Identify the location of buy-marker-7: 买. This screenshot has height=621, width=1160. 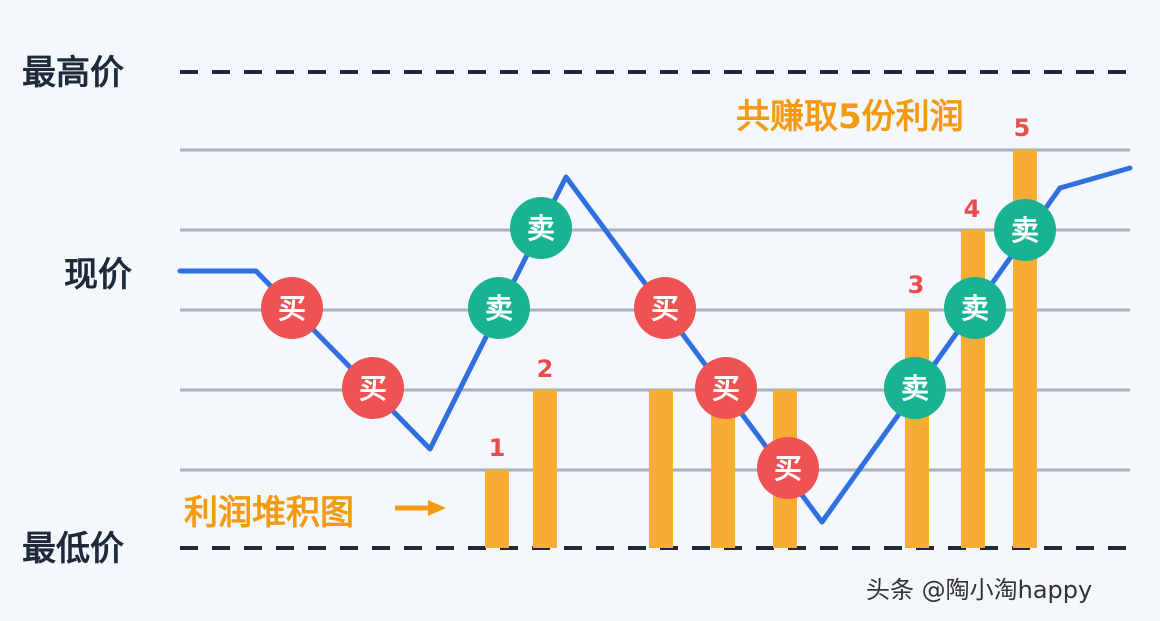
(788, 468).